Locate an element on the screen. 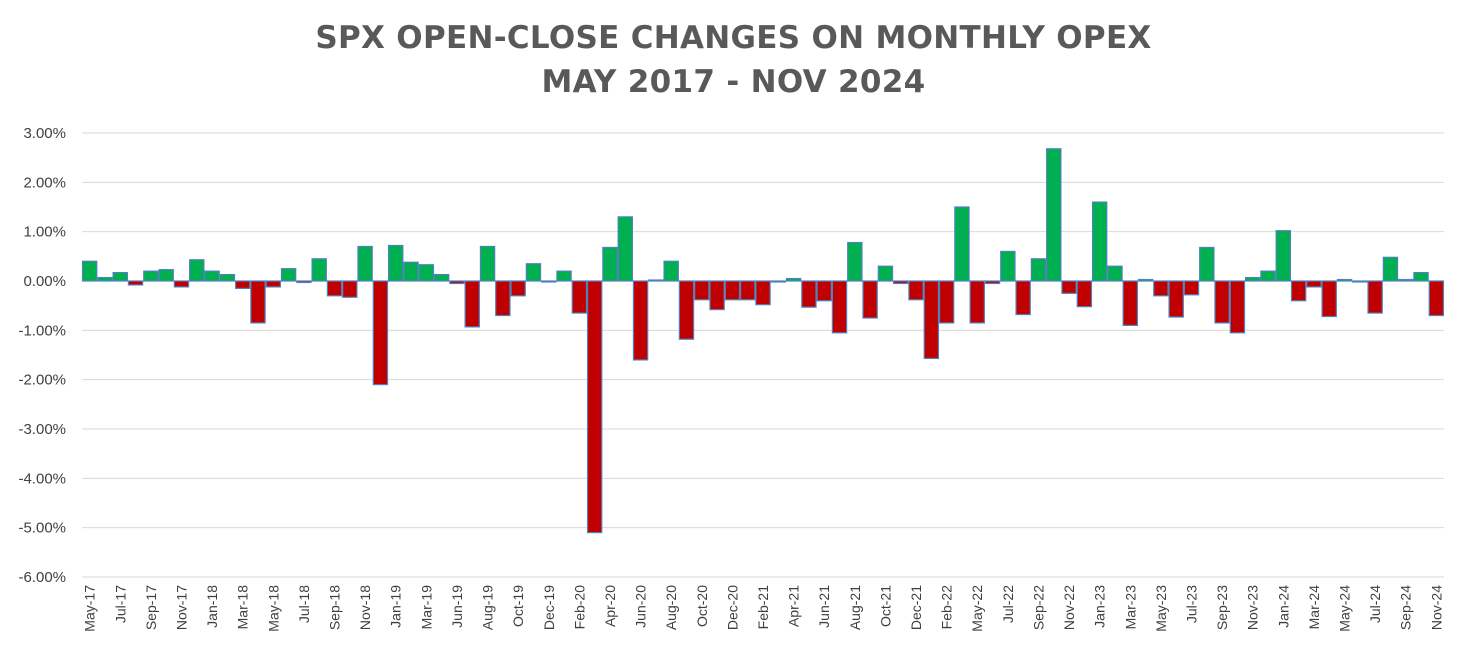  x-tick-label: Jul-23 is located at coordinates (1191, 604).